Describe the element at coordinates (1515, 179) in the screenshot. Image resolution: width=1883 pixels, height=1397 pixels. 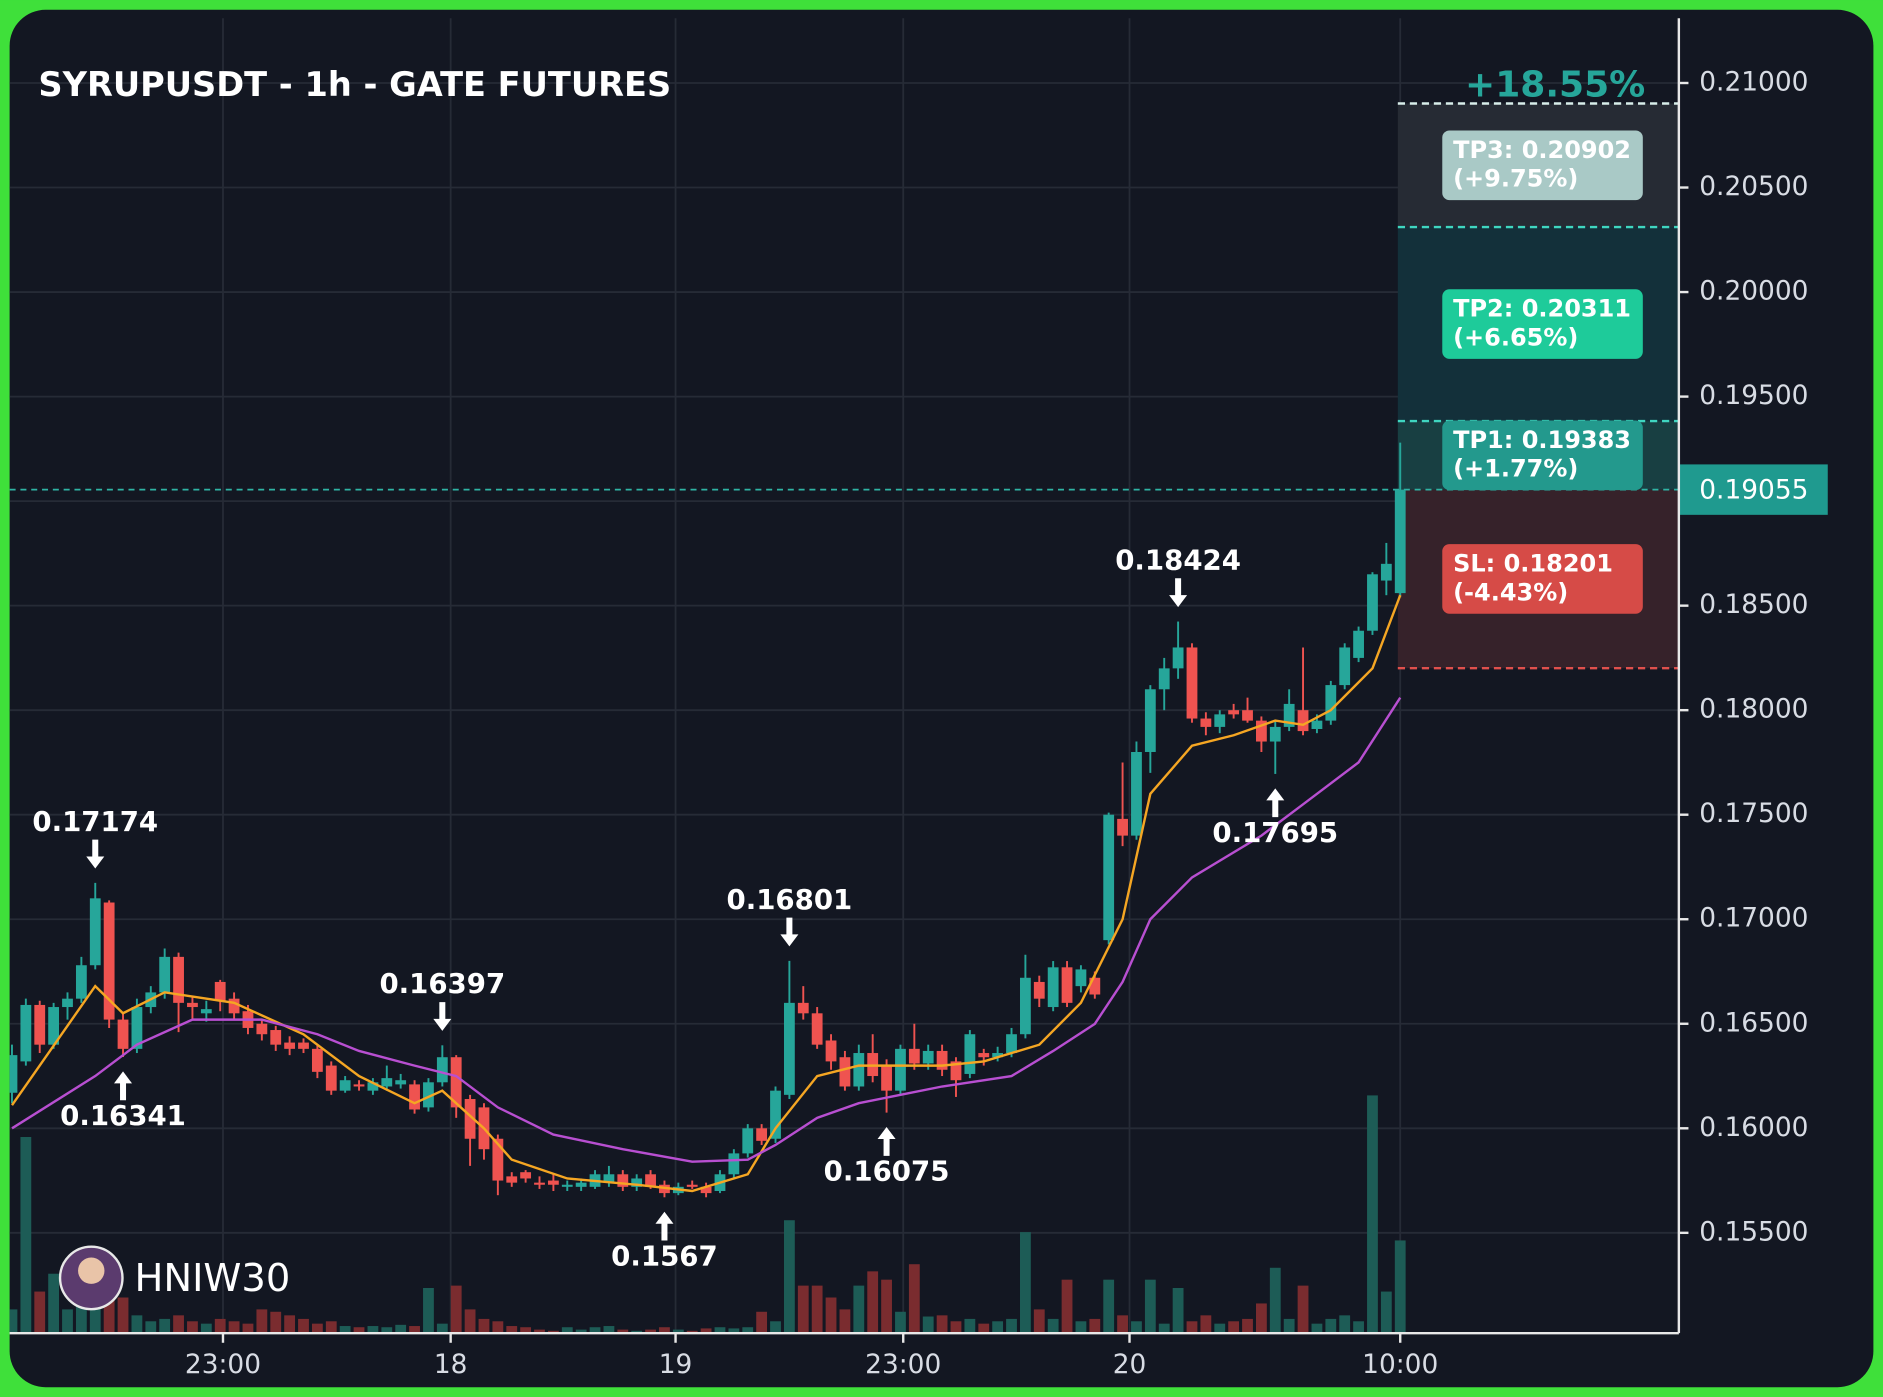
I see `level-percent: (+9.75%)` at that location.